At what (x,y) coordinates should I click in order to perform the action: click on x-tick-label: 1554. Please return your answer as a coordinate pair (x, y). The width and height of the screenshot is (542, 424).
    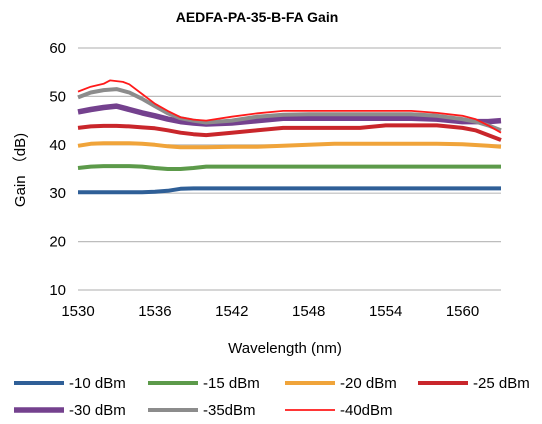
    Looking at the image, I should click on (385, 311).